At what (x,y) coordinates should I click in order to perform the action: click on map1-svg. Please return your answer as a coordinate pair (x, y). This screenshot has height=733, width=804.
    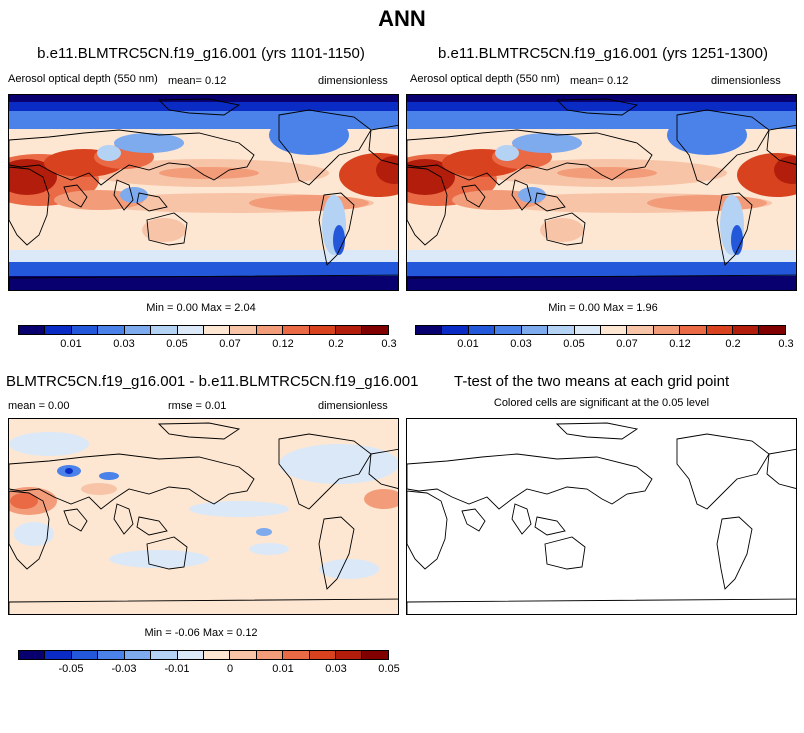
    Looking at the image, I should click on (203, 192).